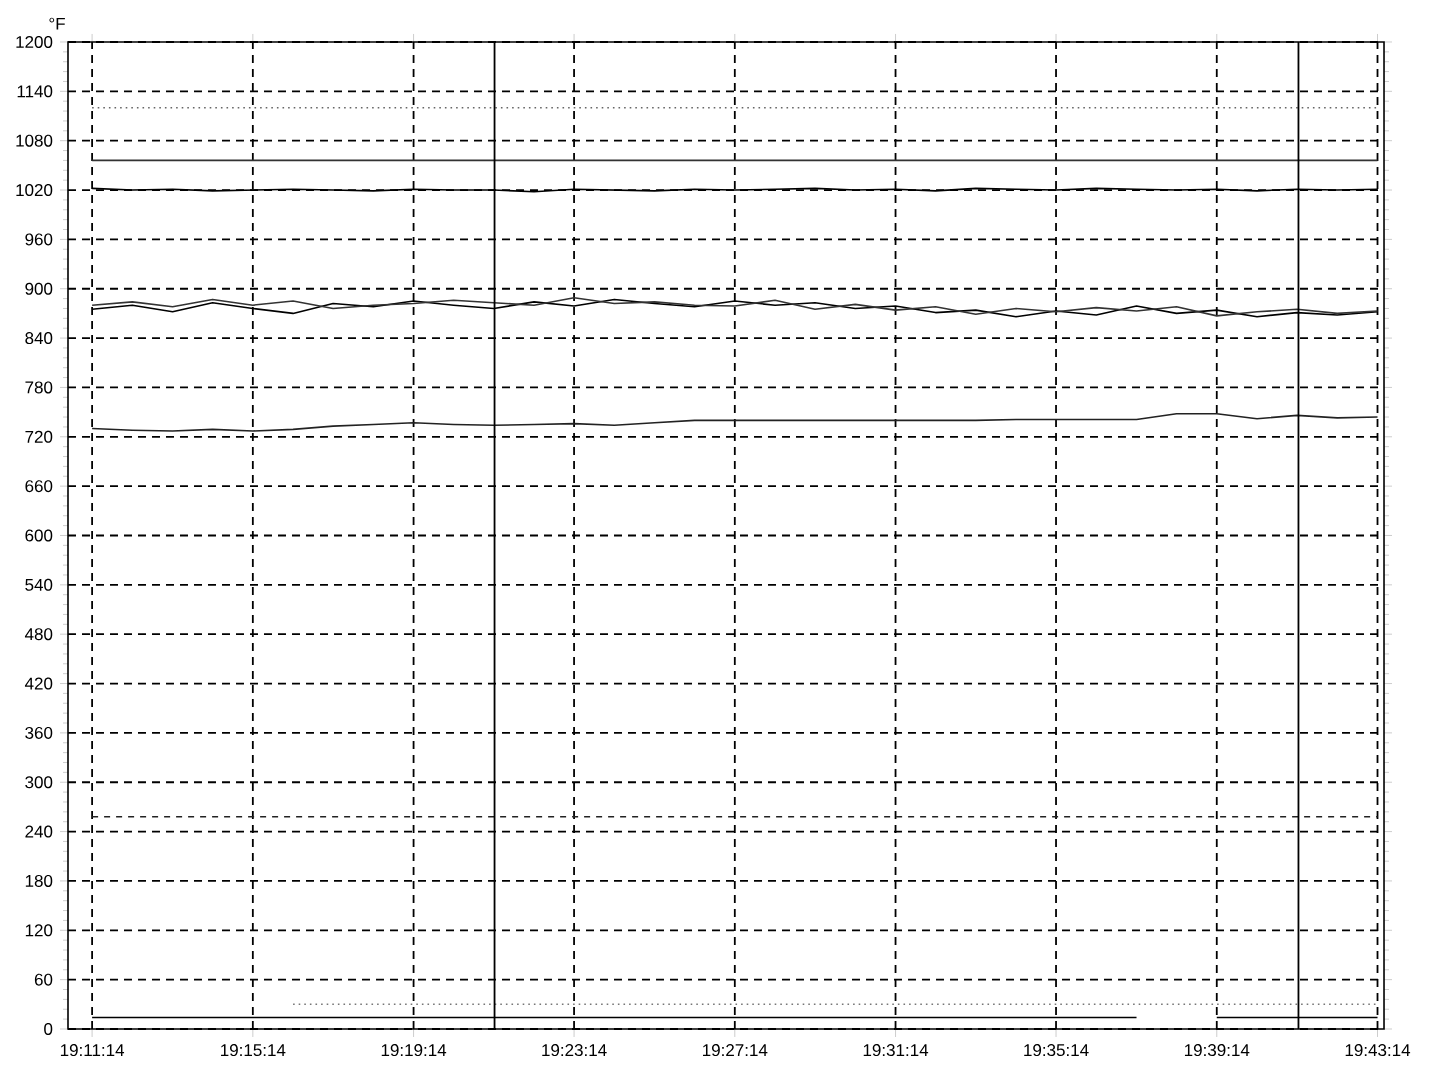 This screenshot has height=1068, width=1430. What do you see at coordinates (414, 1050) in the screenshot?
I see `x-tick-label: 19:19:14` at bounding box center [414, 1050].